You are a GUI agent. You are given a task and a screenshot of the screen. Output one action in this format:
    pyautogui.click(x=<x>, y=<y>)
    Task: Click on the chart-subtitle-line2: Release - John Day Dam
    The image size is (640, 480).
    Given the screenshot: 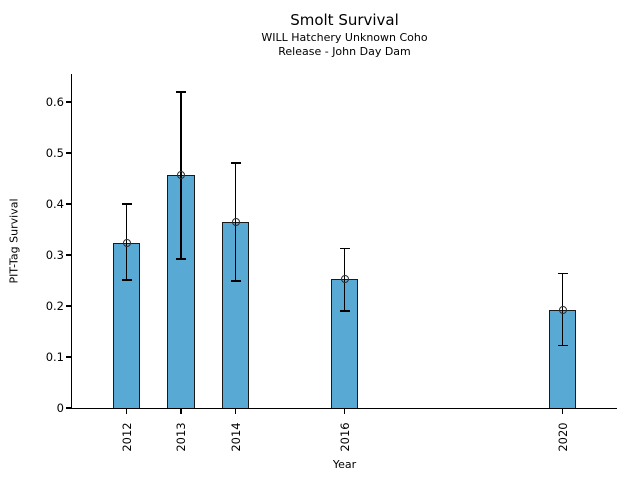 What is the action you would take?
    pyautogui.click(x=344, y=51)
    